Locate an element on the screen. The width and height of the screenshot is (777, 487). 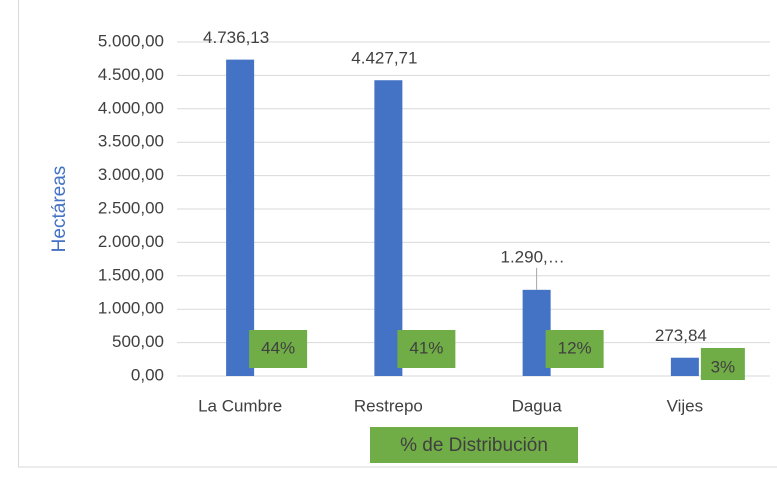
annotation: 41% is located at coordinates (426, 347).